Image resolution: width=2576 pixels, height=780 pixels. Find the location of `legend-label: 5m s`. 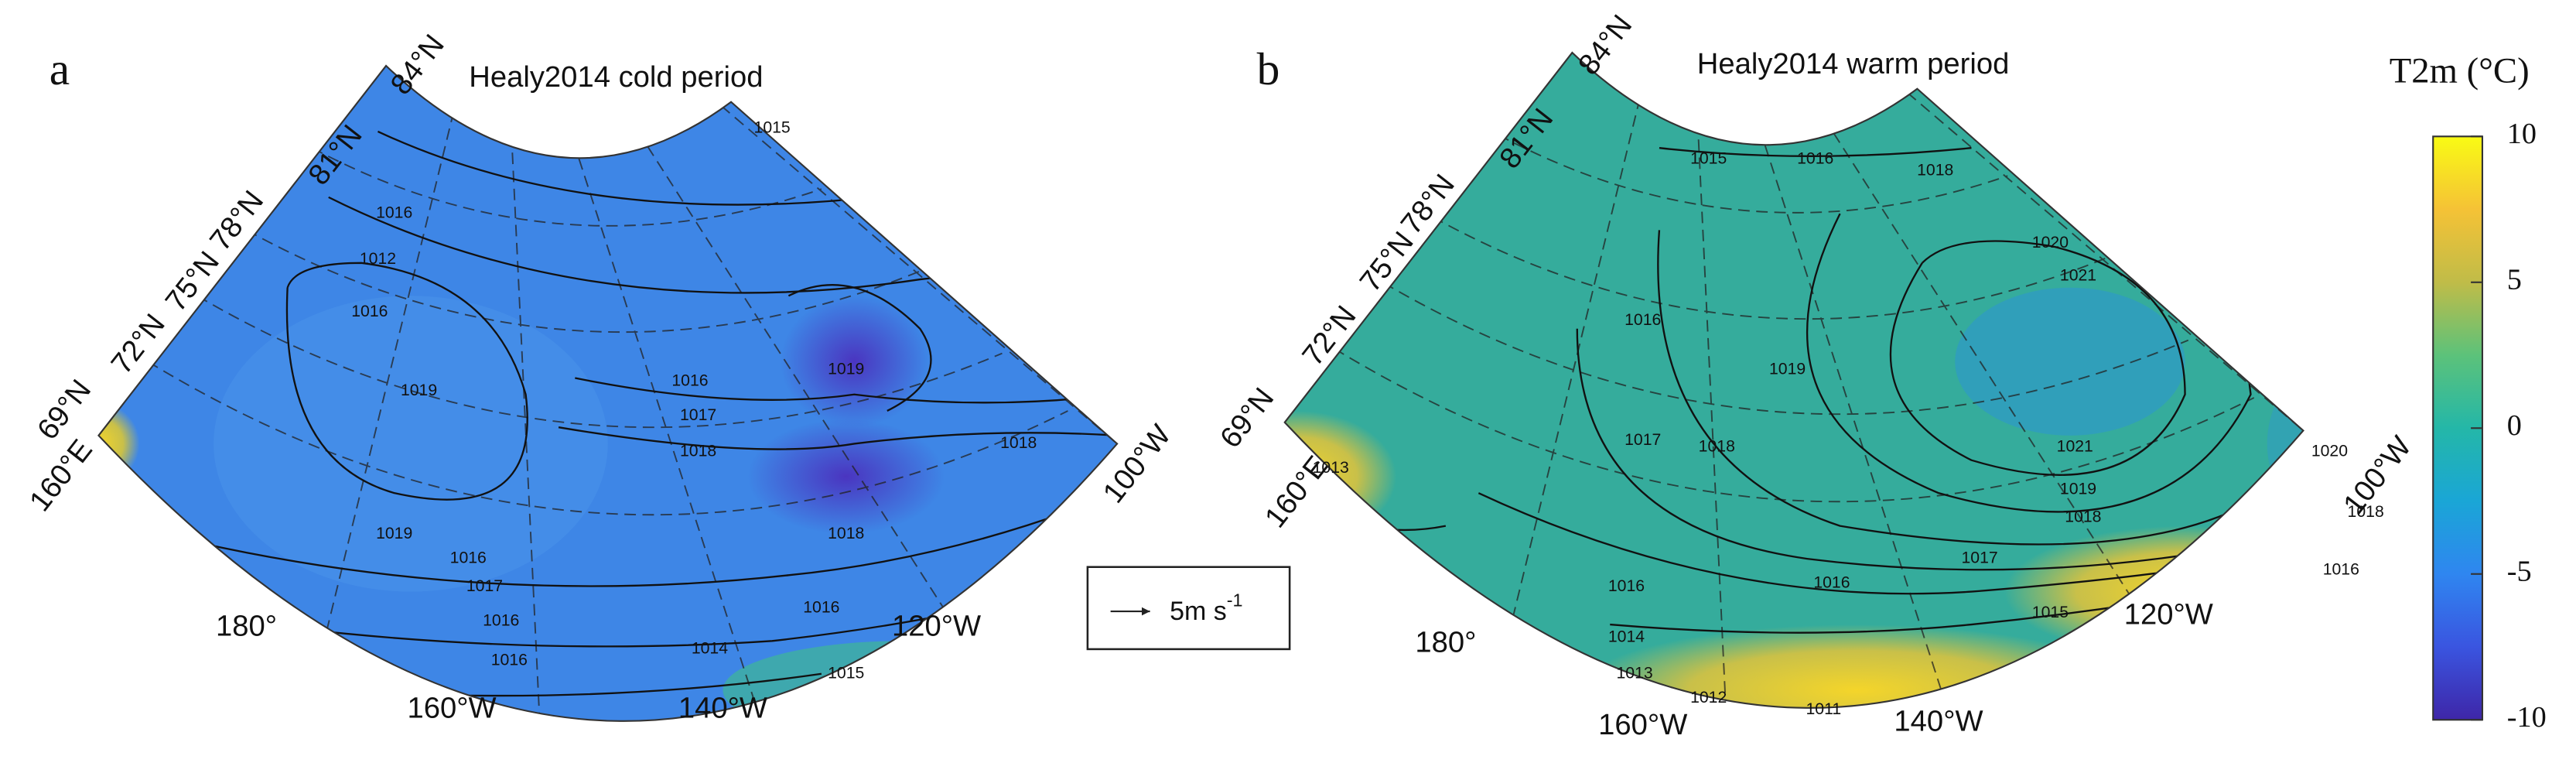

legend-label: 5m s is located at coordinates (1198, 612).